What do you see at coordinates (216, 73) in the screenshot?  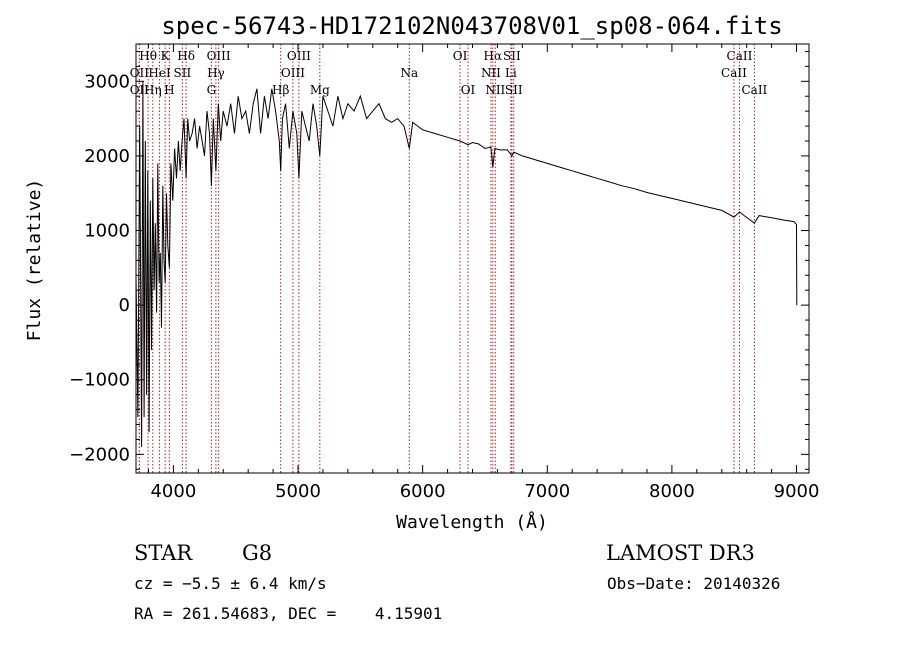 I see `line-marker-label: Hγ` at bounding box center [216, 73].